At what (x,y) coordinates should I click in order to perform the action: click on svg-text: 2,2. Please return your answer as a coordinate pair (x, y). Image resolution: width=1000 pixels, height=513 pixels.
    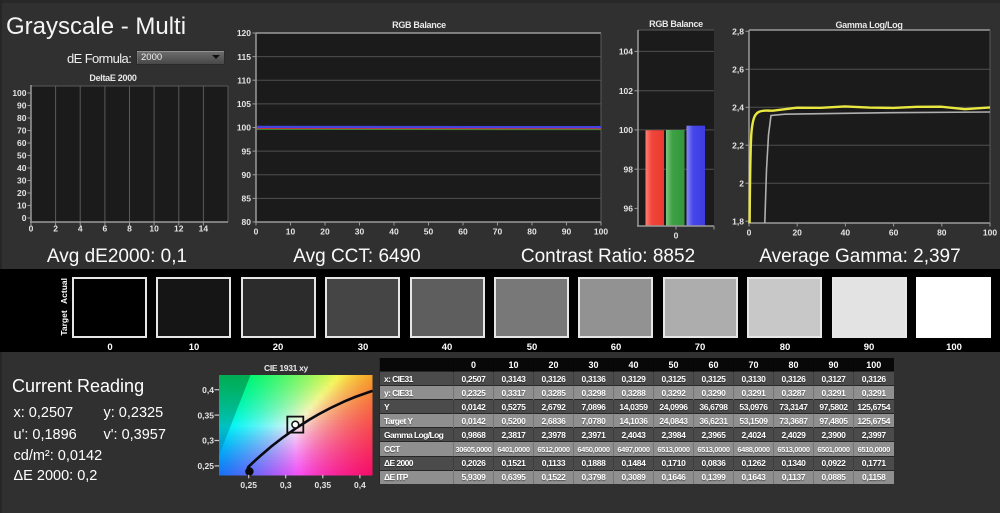
    Looking at the image, I should click on (738, 145).